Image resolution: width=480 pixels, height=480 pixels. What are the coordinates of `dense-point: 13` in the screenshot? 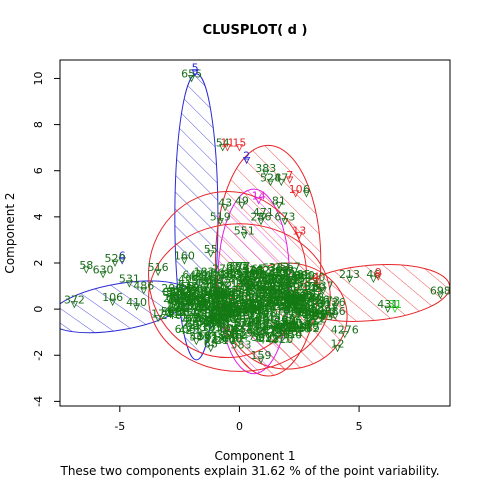 It's located at (237, 330).